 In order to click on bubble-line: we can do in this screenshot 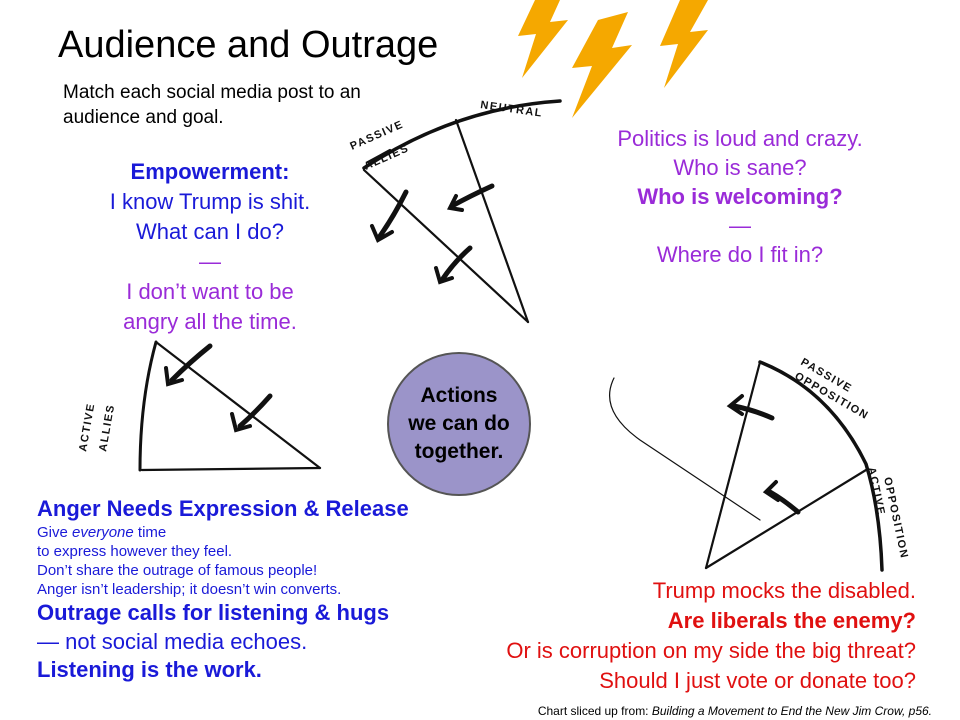, I will do `click(459, 423)`.